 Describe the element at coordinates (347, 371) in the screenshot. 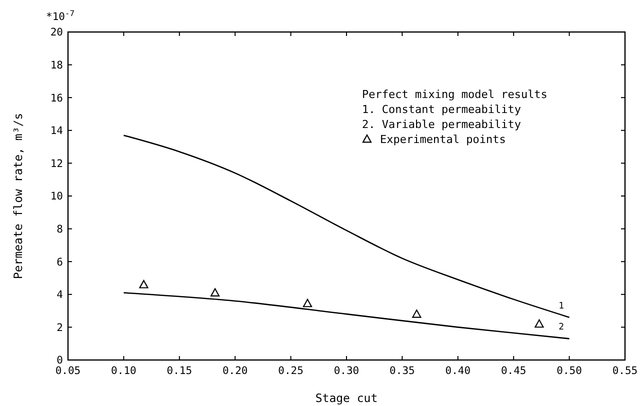

I see `x-tick-label: 0.30` at that location.